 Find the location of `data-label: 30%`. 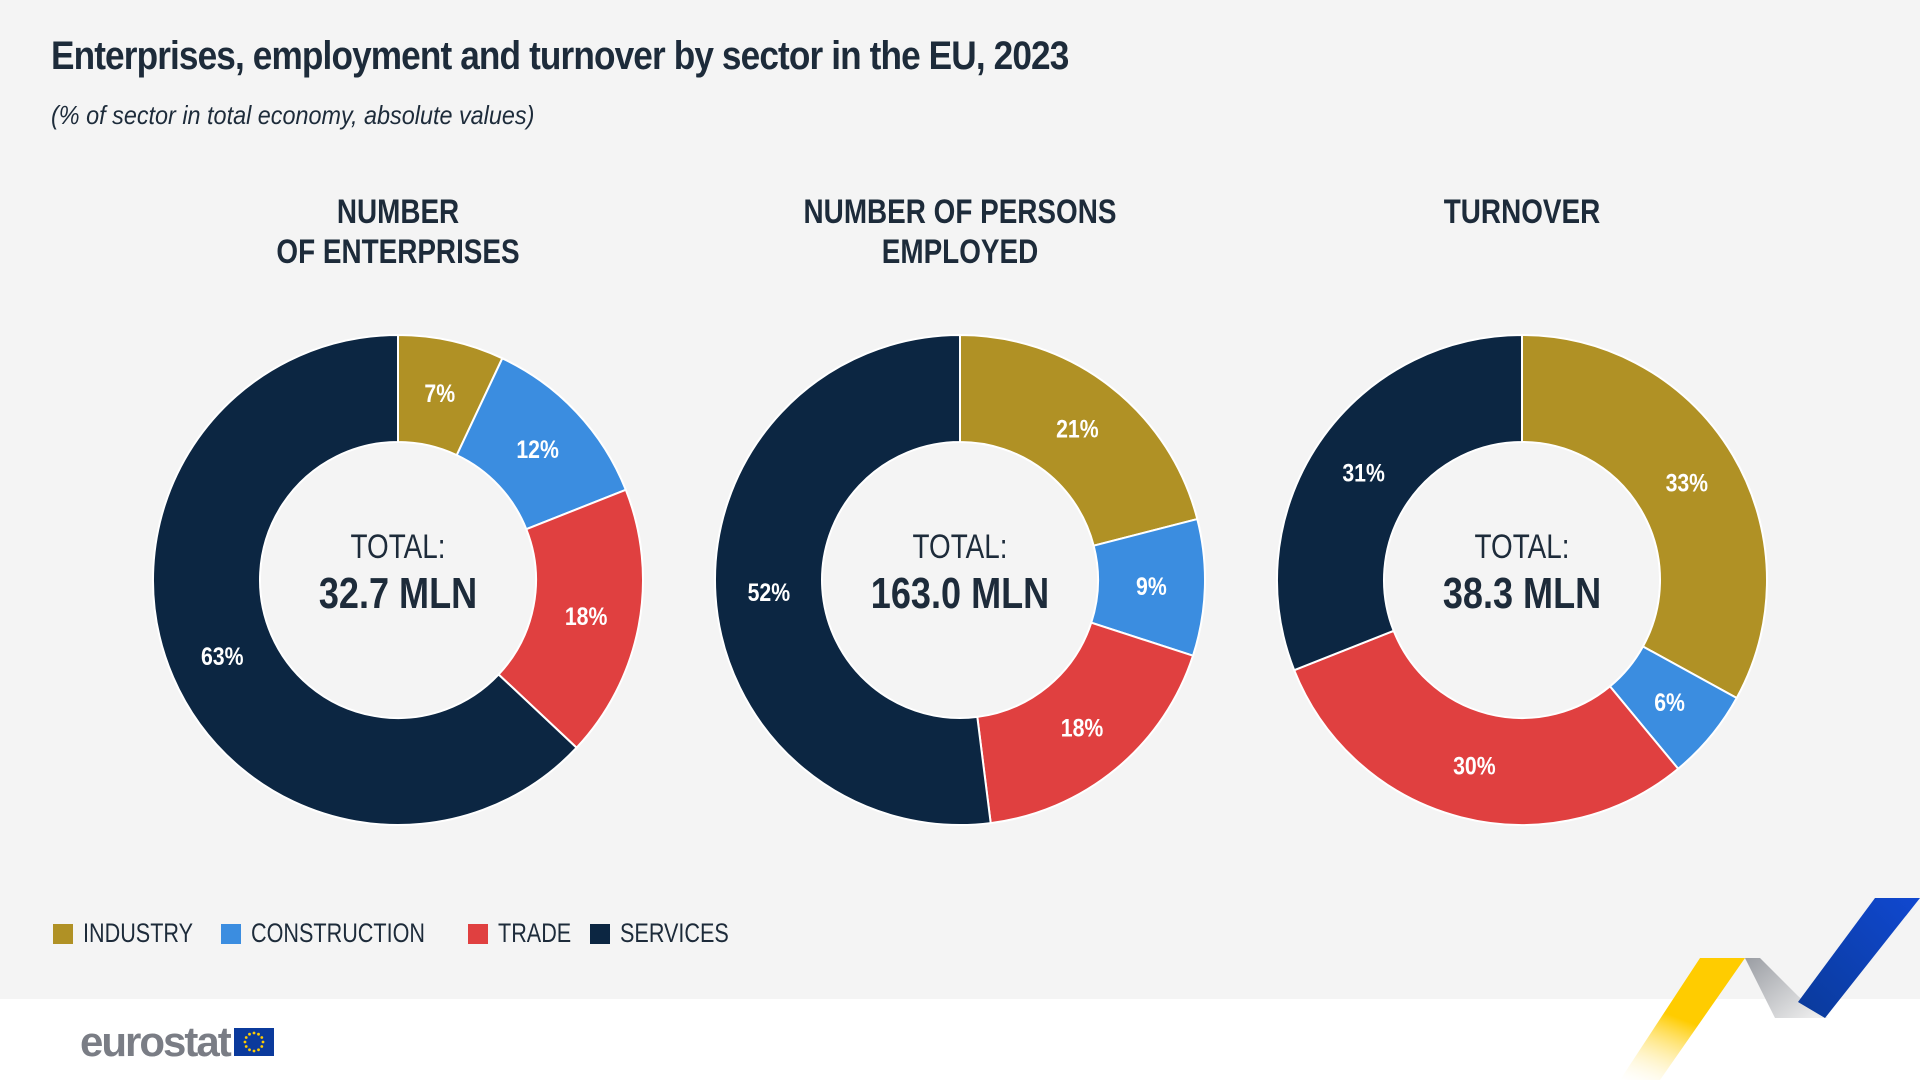

data-label: 30% is located at coordinates (1474, 766).